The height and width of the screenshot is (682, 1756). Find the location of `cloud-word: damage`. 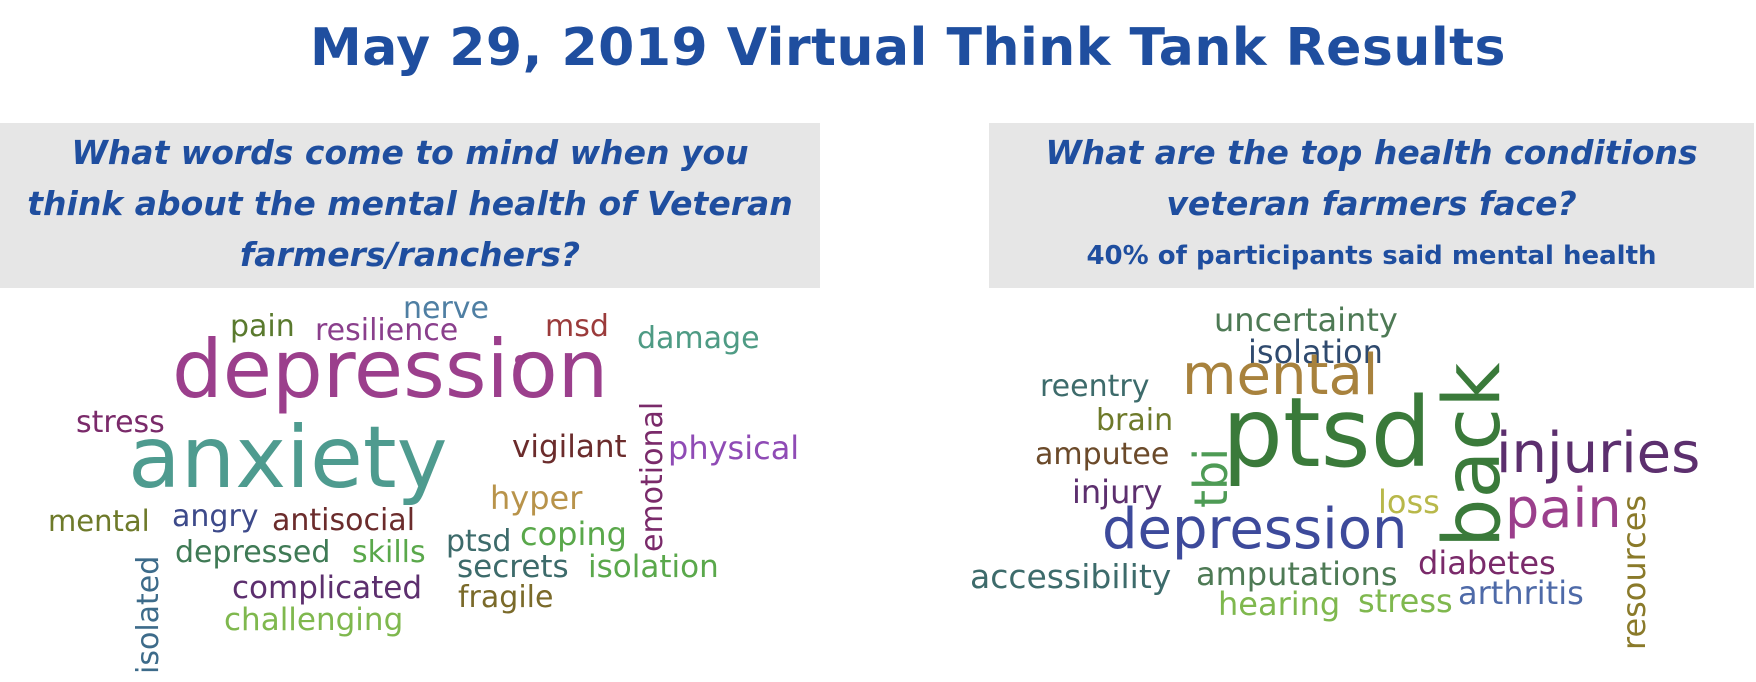

cloud-word: damage is located at coordinates (698, 338).